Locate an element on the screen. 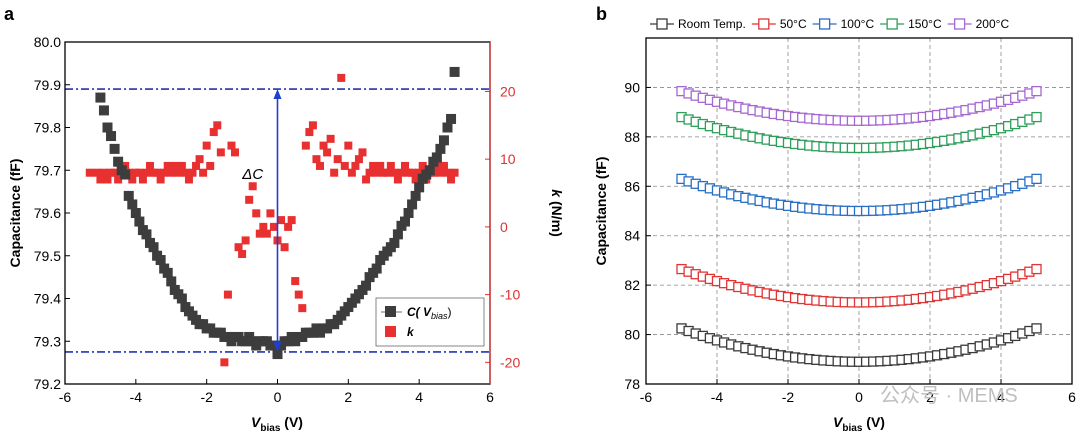 The width and height of the screenshot is (1080, 441). a-y-tick-label: 79.8 is located at coordinates (47, 128).